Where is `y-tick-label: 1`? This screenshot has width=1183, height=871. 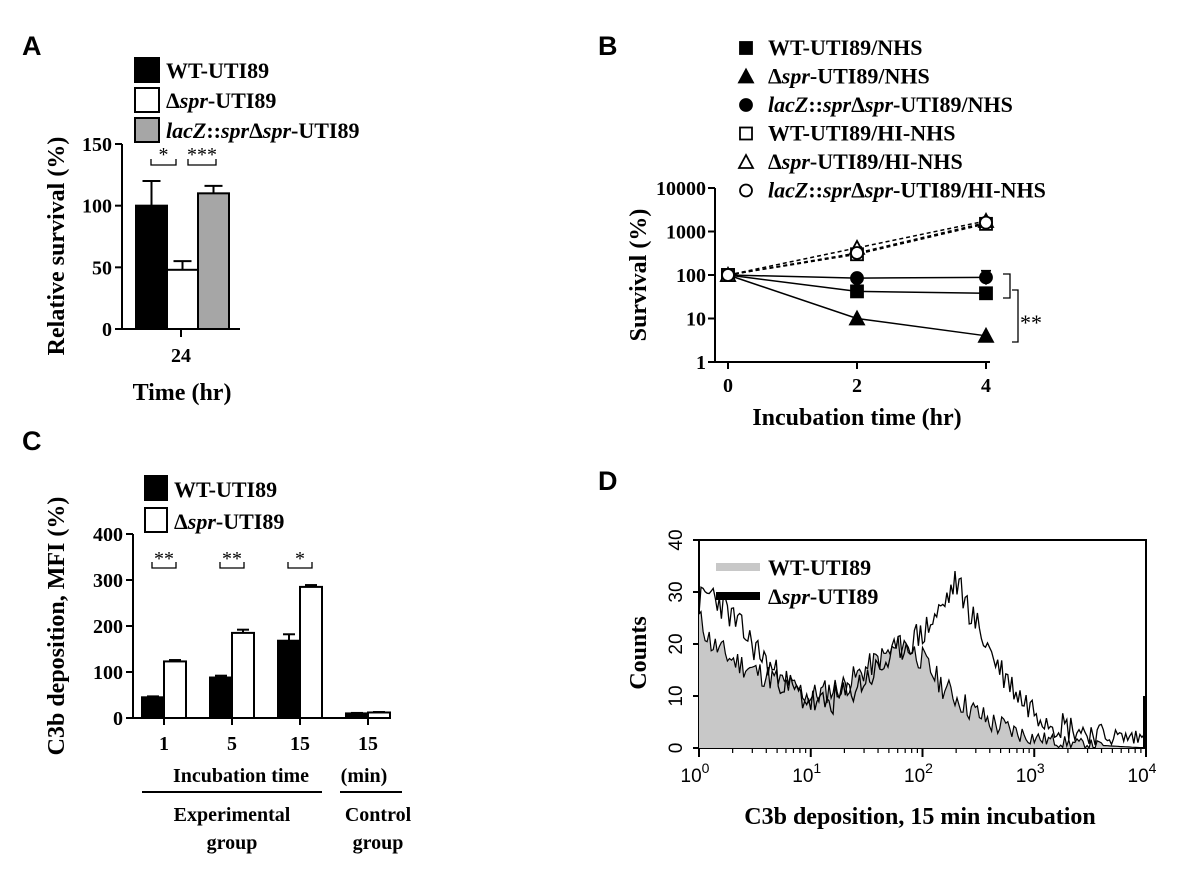 y-tick-label: 1 is located at coordinates (701, 363).